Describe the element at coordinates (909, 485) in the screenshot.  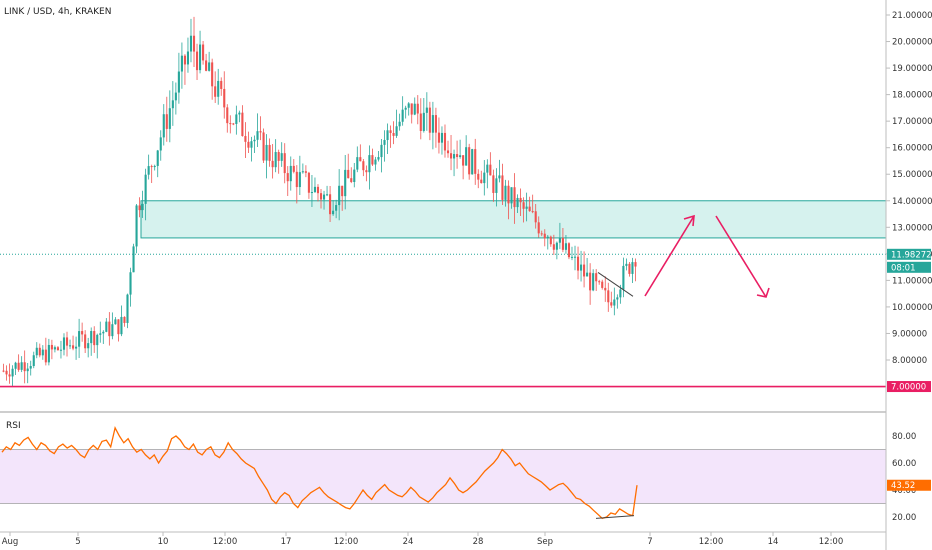
I see `rsi-value-tag-bg` at that location.